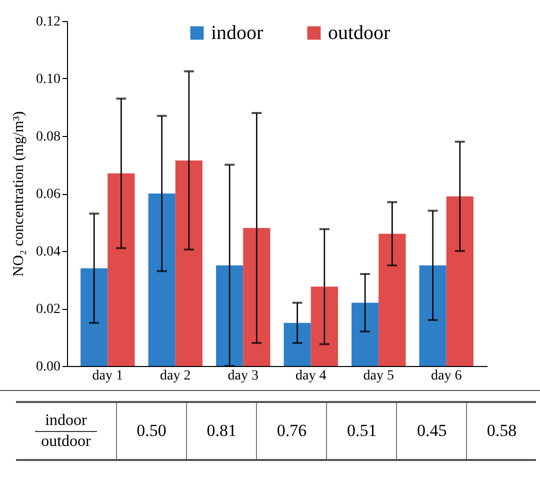  Describe the element at coordinates (108, 376) in the screenshot. I see `x-tick-label: day 1` at that location.